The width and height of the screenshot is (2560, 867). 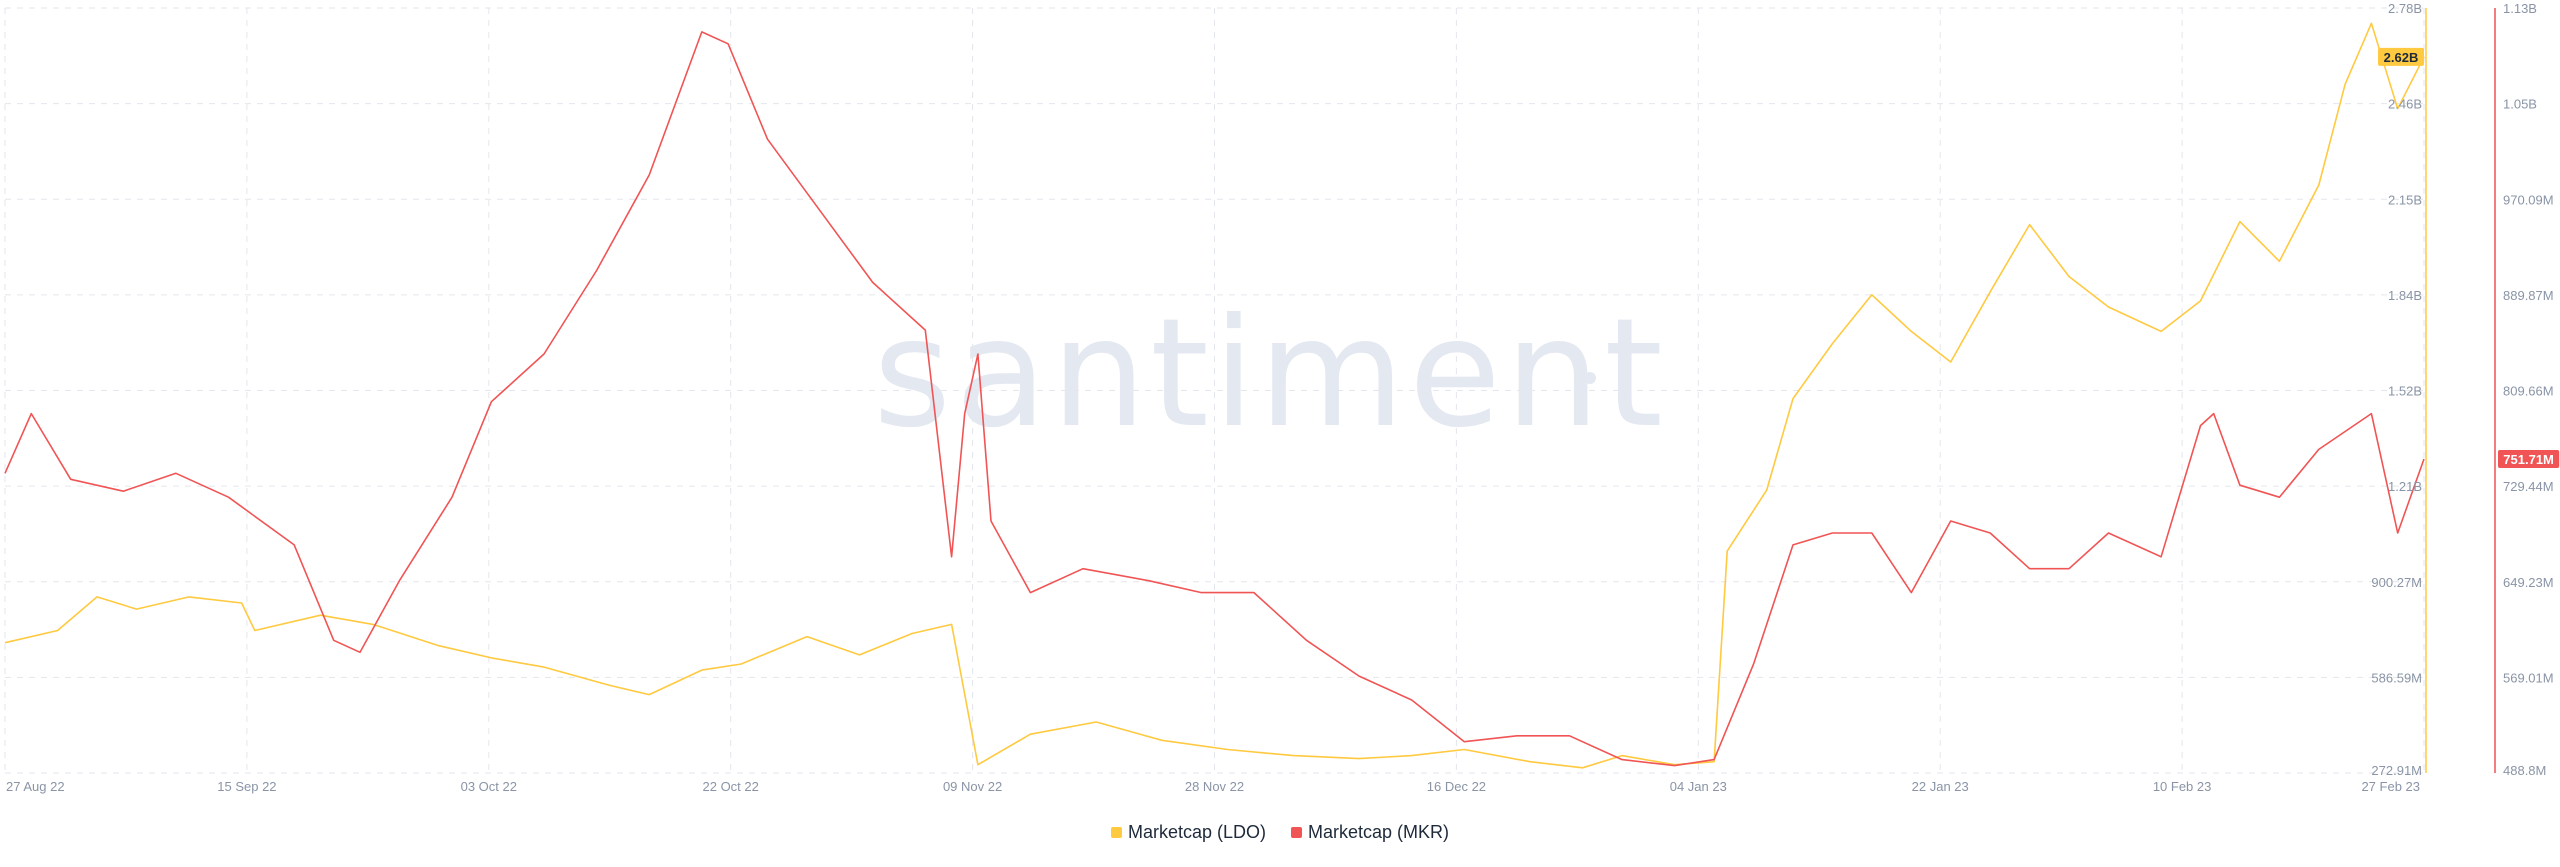 What do you see at coordinates (731, 786) in the screenshot?
I see `x-tick-label: 22 Oct 22` at bounding box center [731, 786].